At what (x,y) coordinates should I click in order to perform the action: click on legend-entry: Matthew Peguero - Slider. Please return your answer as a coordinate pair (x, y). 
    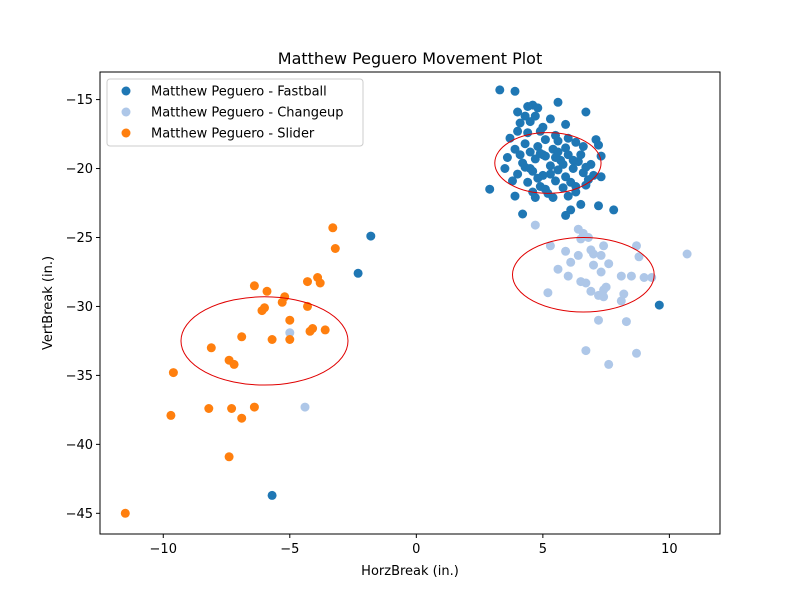
    Looking at the image, I should click on (233, 134).